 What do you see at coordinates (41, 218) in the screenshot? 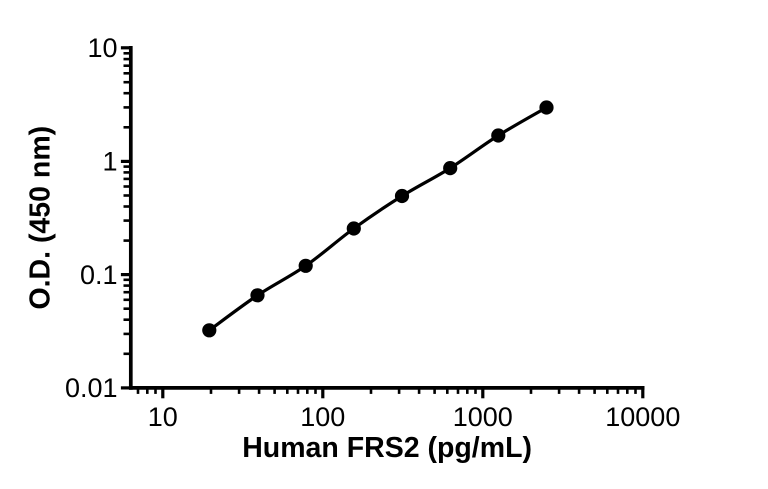
I see `svg-text: O.D. (450 nm)` at bounding box center [41, 218].